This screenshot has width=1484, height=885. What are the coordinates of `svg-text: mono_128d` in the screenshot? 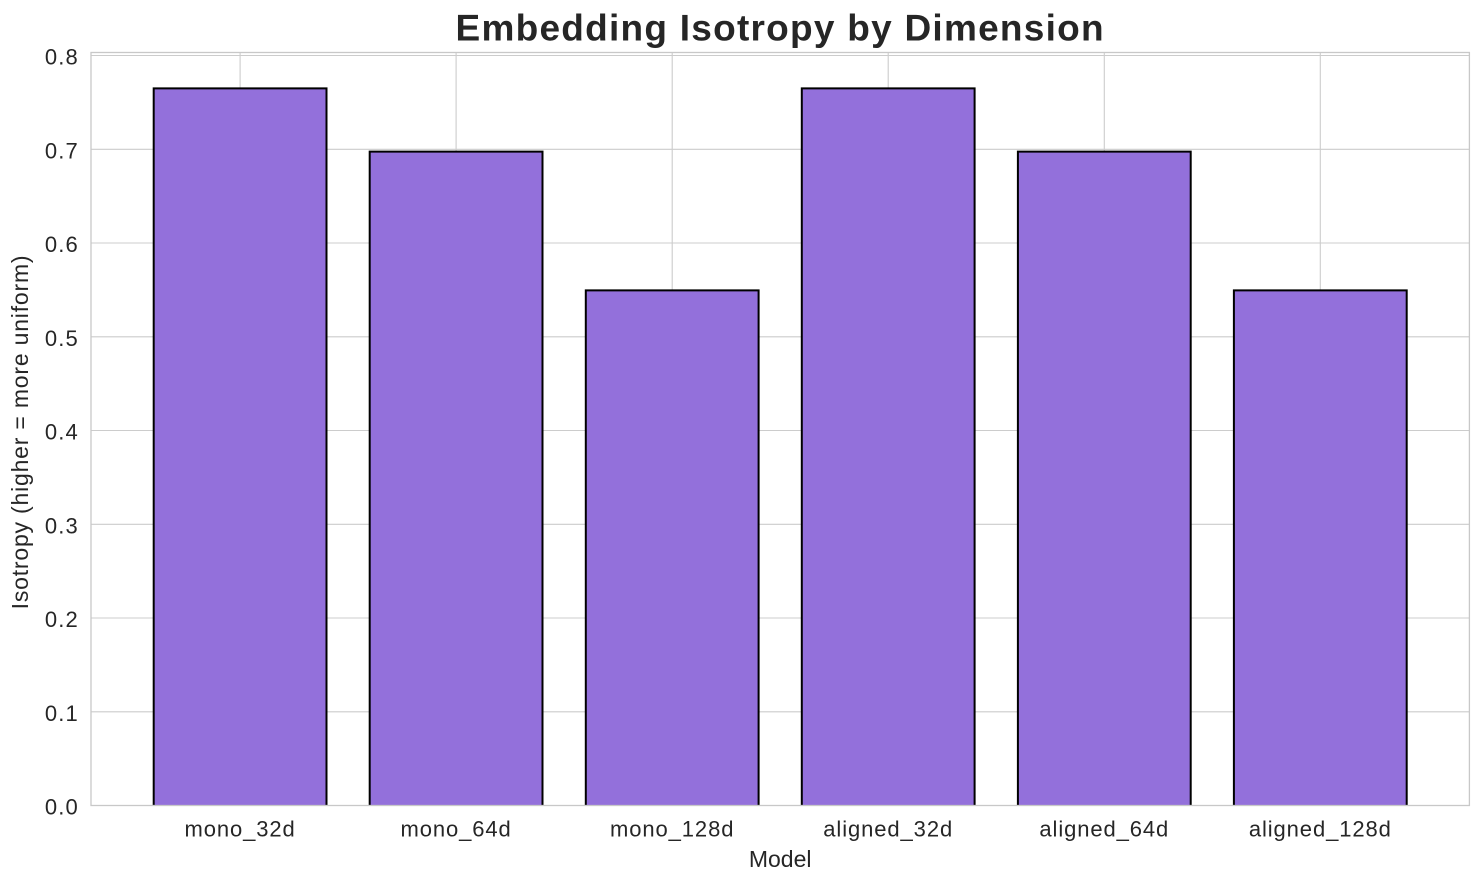 It's located at (672, 829).